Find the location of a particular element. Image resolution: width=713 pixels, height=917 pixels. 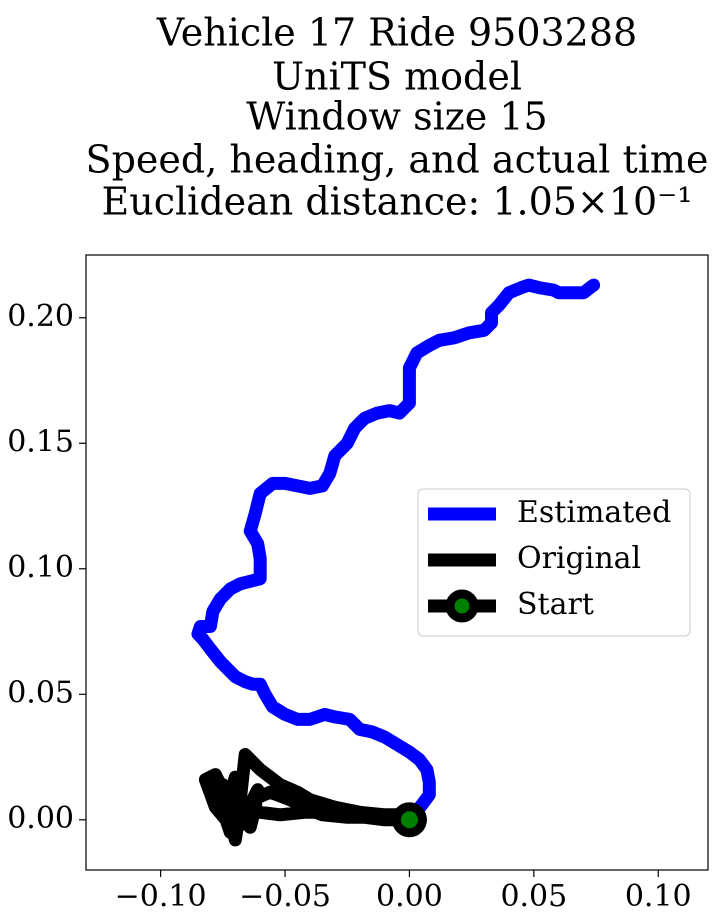

y-tick-label: 0.00 is located at coordinates (40, 818).